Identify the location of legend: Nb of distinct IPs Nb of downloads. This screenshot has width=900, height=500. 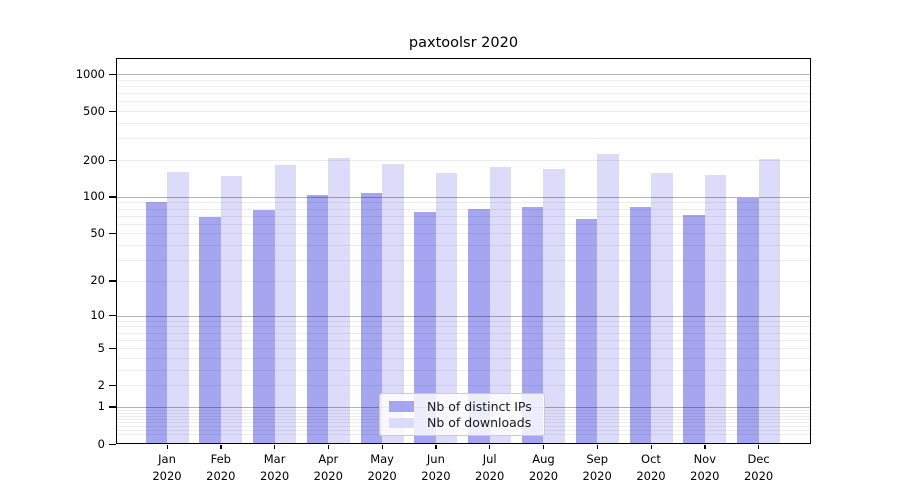
(462, 414).